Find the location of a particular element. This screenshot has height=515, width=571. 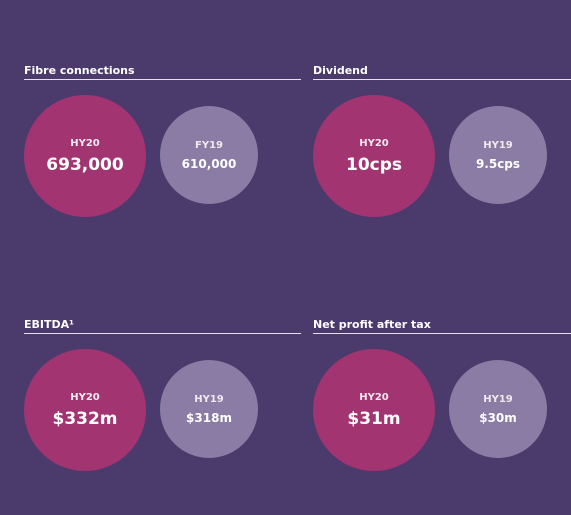

prior-period-circle: HY19 9.5cps is located at coordinates (498, 155).